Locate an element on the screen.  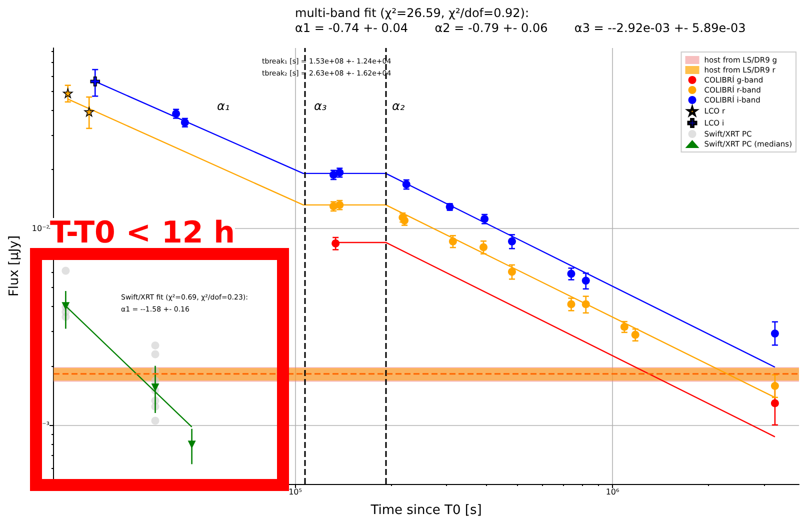
chart-subtitle: α1 = -0.74 +- 0.04 α2 = -0.79 +- 0.06 α3 = --2.92e-03 +- 5.89e-03 is located at coordinates (520, 28).